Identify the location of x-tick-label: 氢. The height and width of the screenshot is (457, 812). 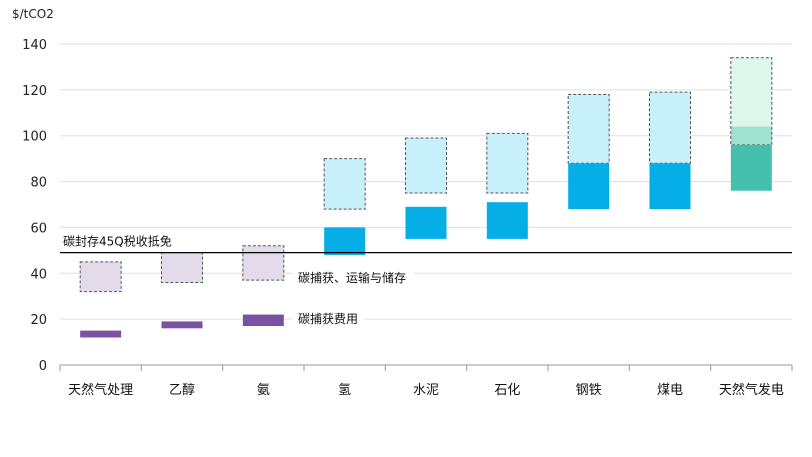
(344, 390).